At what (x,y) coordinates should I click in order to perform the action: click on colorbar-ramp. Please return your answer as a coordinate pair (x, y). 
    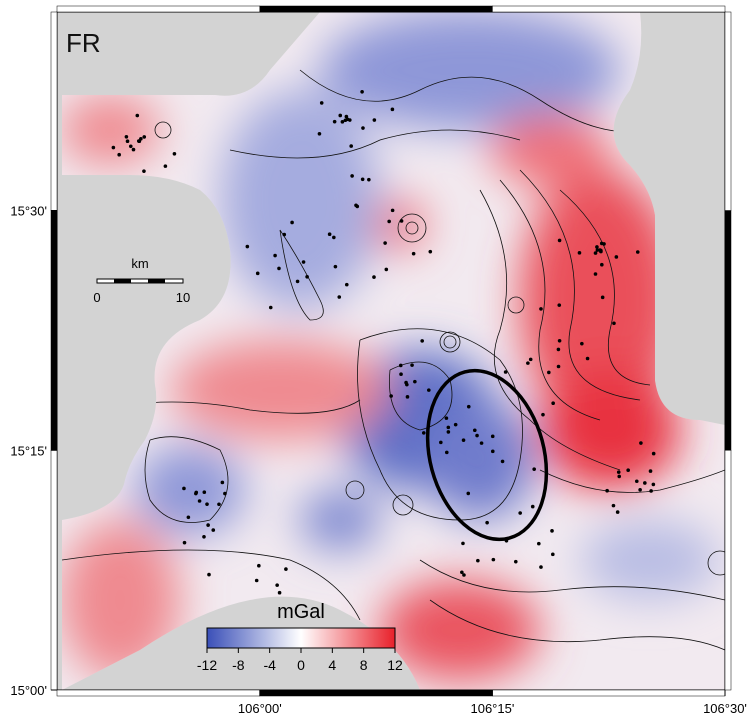
    Looking at the image, I should click on (301, 638).